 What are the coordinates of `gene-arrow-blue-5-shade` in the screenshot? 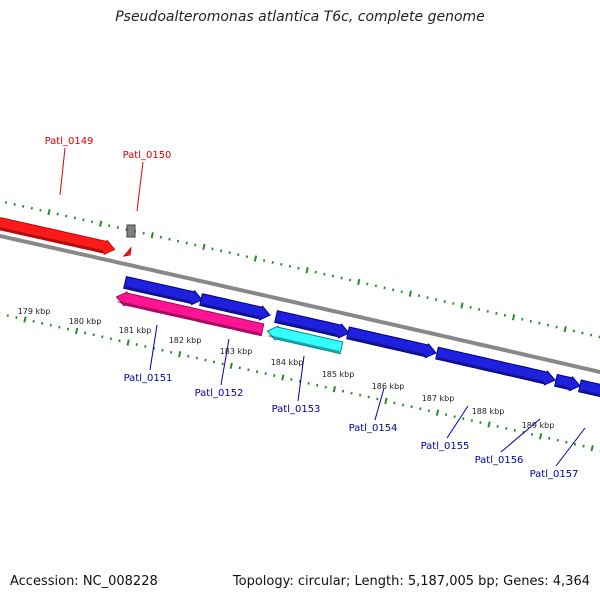 It's located at (491, 370).